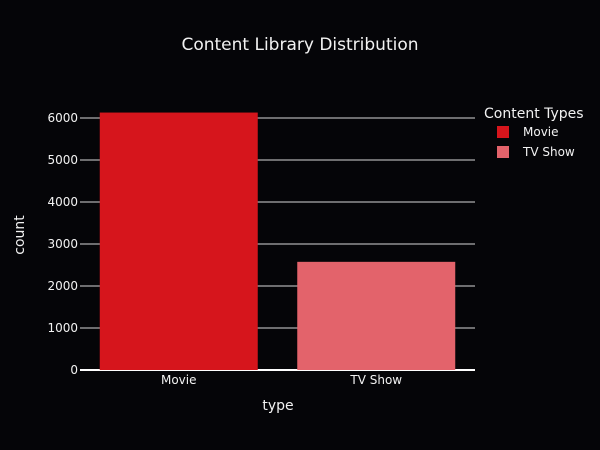 This screenshot has height=450, width=600. I want to click on x-tick-labels: Movie TV Show, so click(281, 380).